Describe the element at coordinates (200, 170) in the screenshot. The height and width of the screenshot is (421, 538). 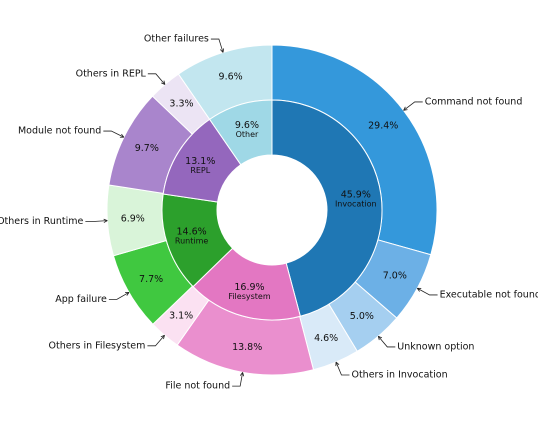
I see `inner-label-repl: REPL` at that location.